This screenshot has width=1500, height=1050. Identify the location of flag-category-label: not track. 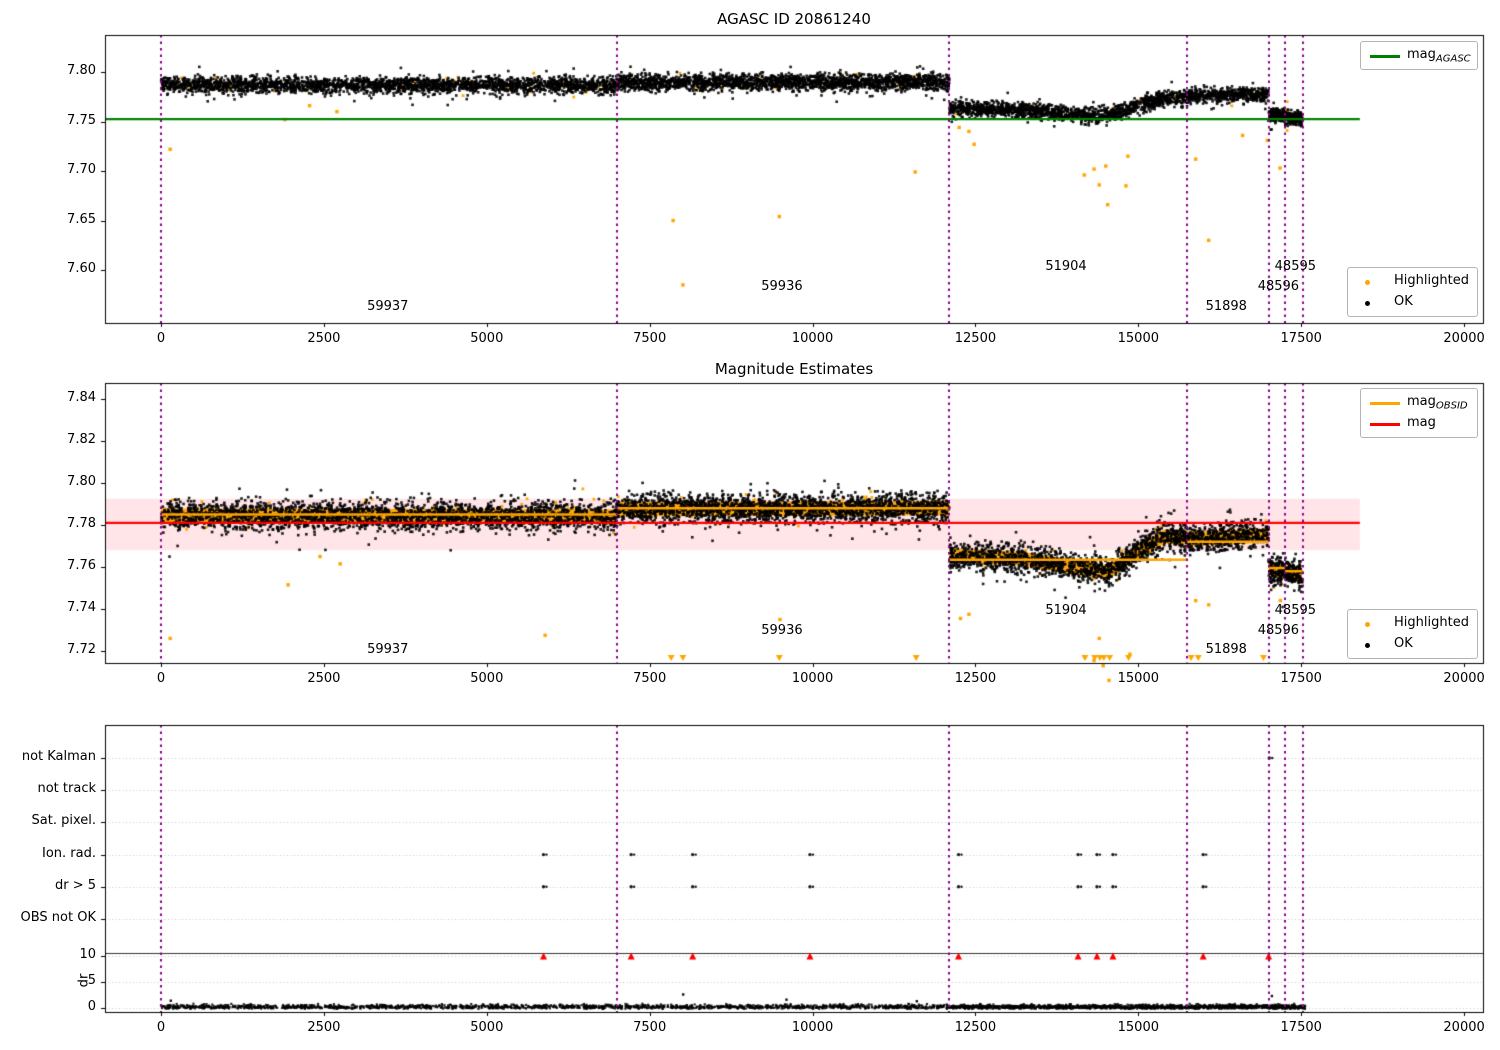
(66, 789).